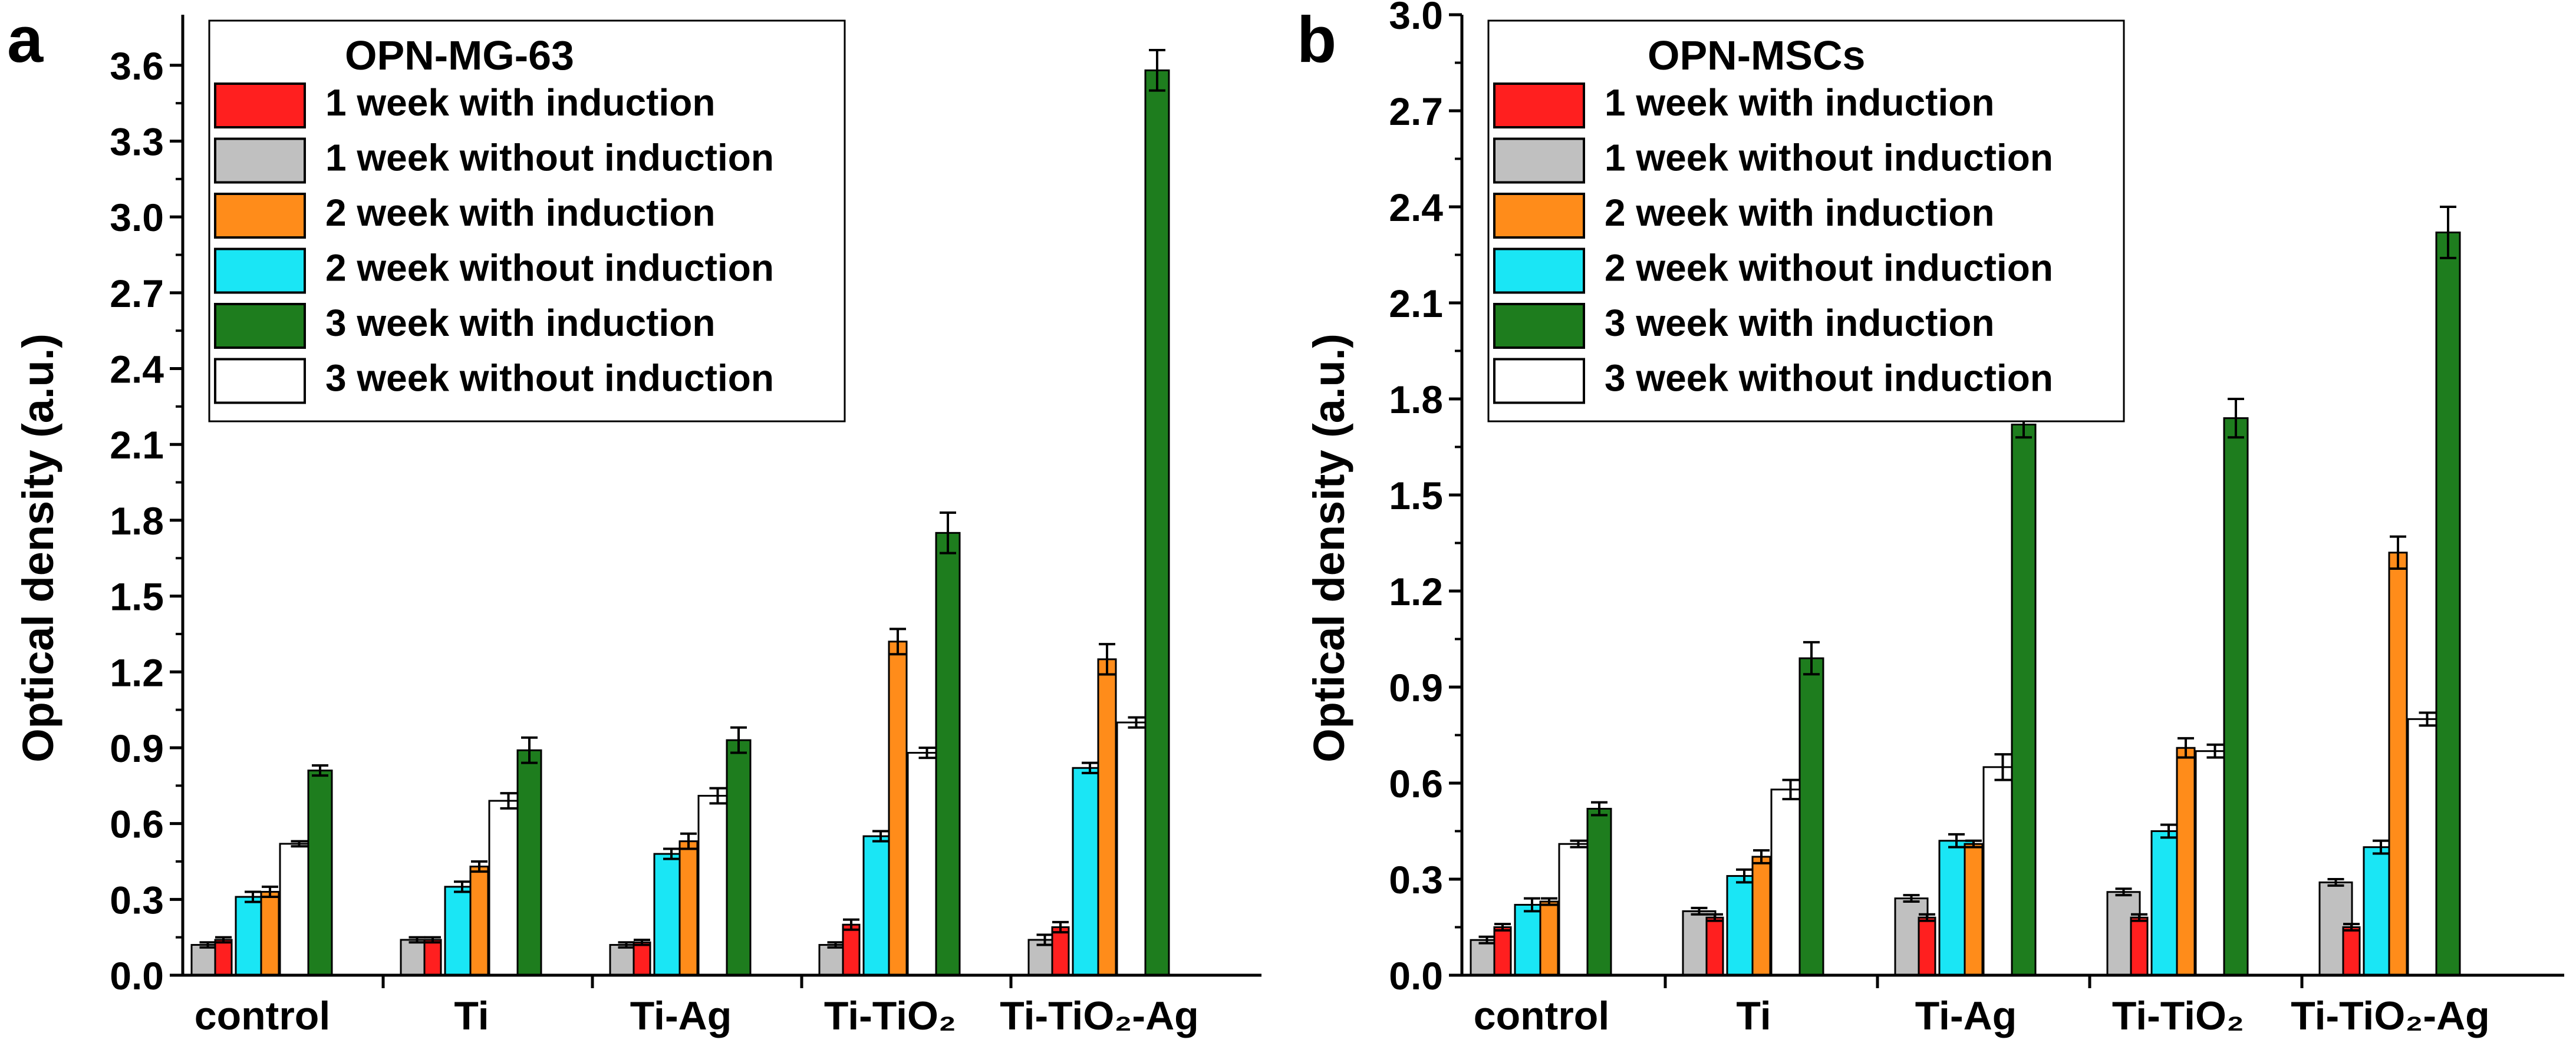 The image size is (2576, 1053). I want to click on panel-a-label: a, so click(25, 40).